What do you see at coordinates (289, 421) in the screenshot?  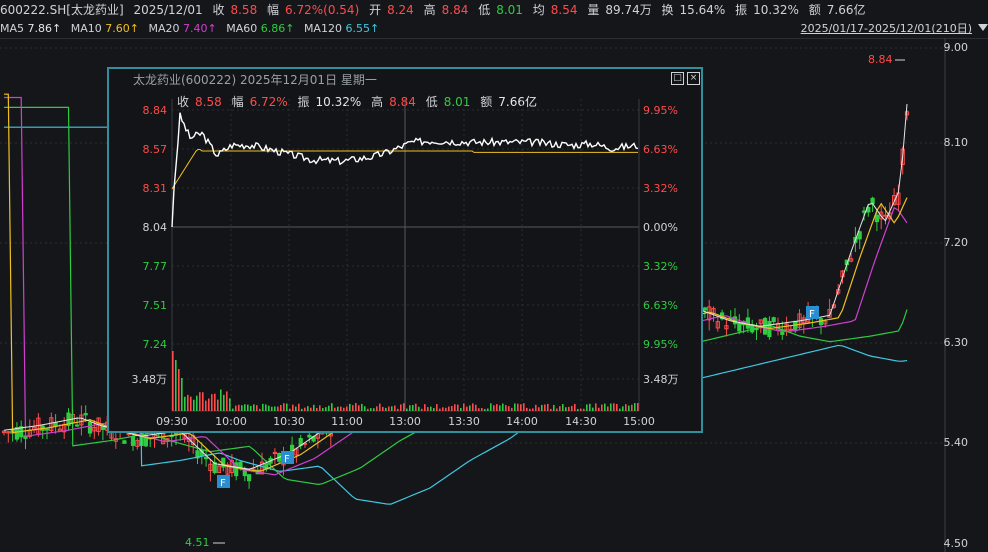 I see `time-tick: 10:30` at bounding box center [289, 421].